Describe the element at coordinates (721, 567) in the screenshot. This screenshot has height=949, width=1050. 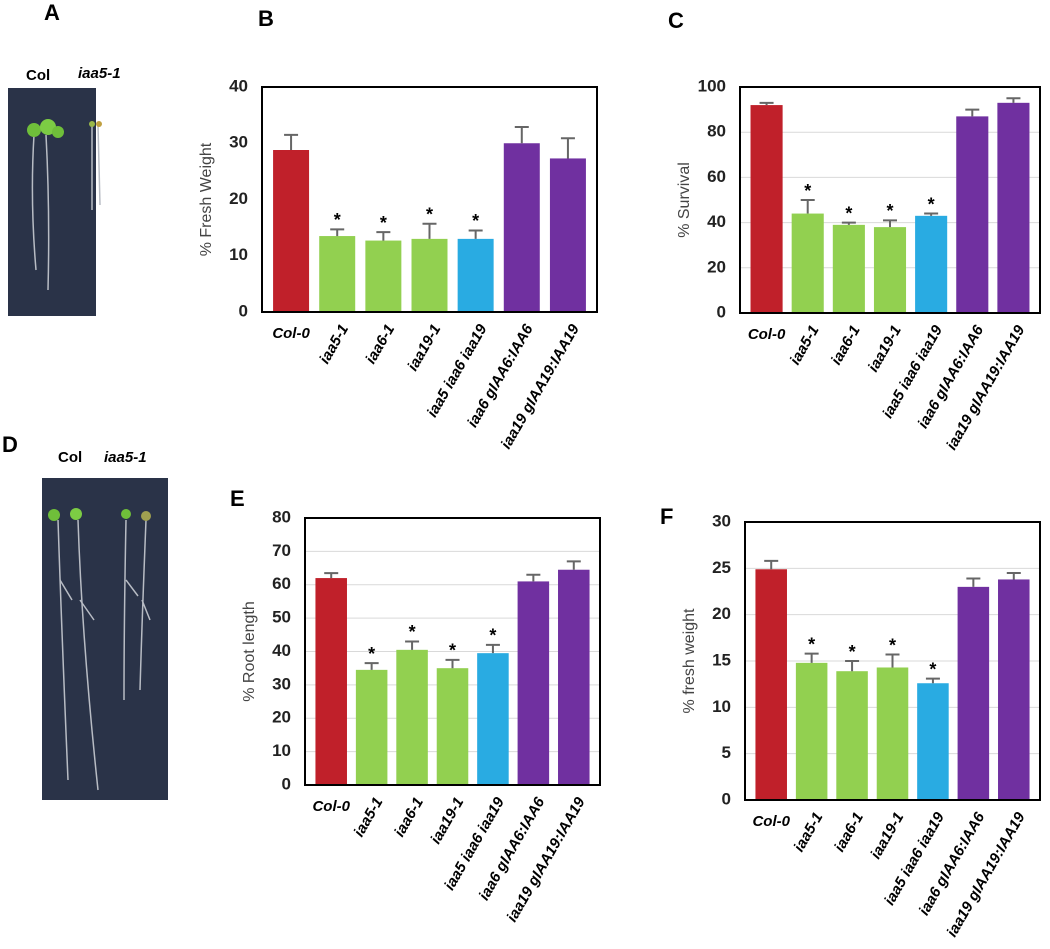
I see `y-tick-label: 25` at that location.